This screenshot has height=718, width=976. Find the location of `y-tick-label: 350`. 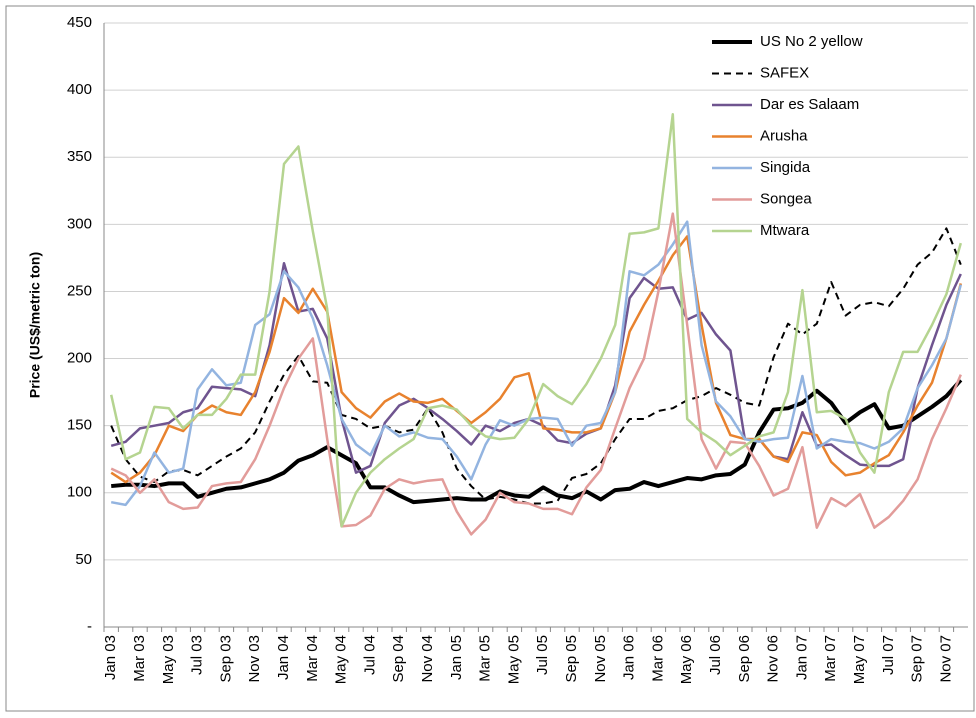

y-tick-label: 350 is located at coordinates (79, 156).